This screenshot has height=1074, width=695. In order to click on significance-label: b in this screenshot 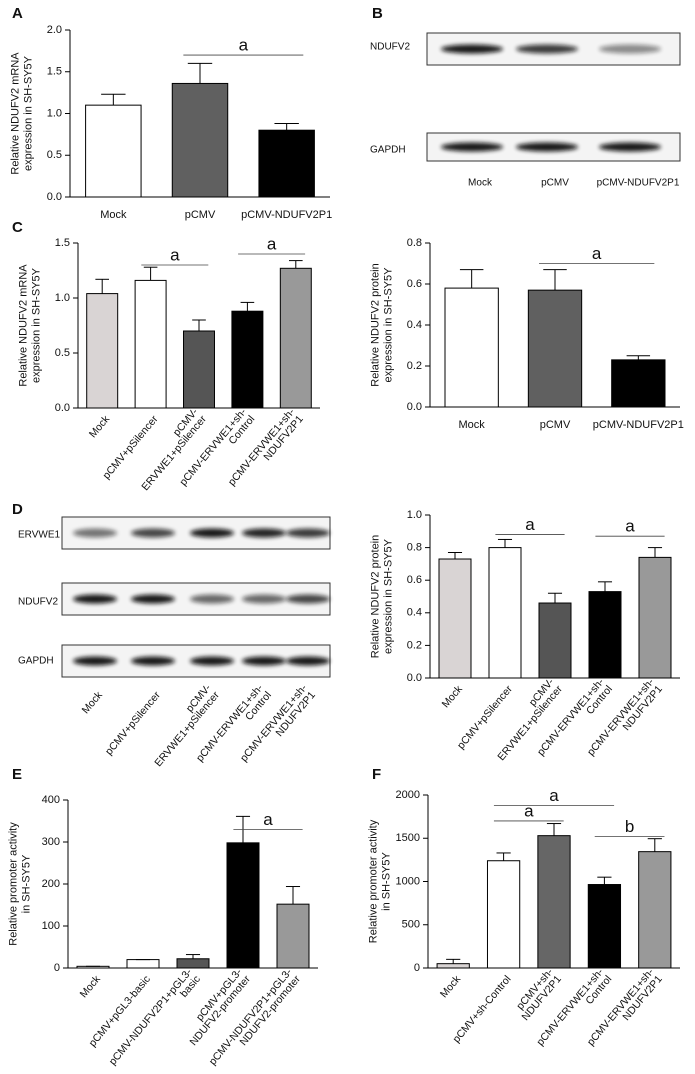, I will do `click(629, 826)`.